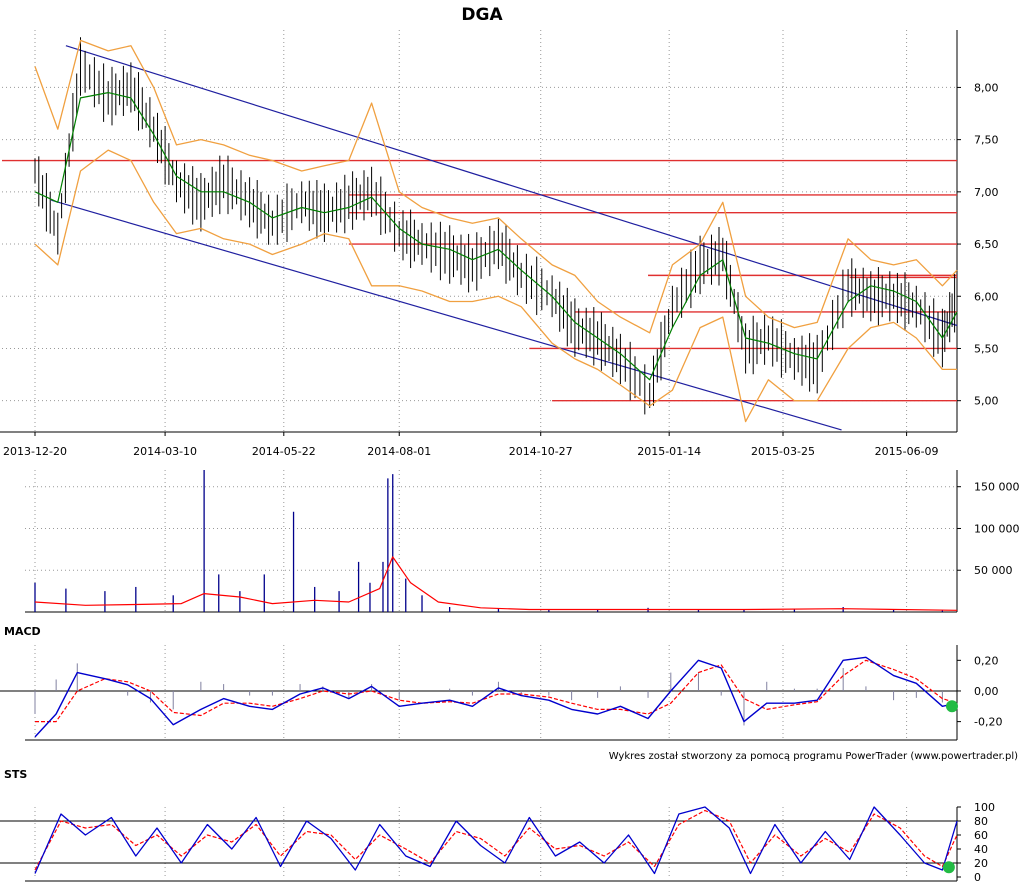 The width and height of the screenshot is (1024, 886). I want to click on price-y-tick-label: 5,50, so click(986, 348).